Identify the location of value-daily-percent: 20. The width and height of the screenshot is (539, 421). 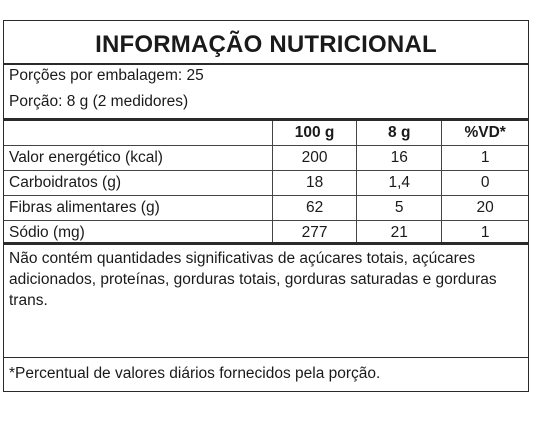
(484, 208).